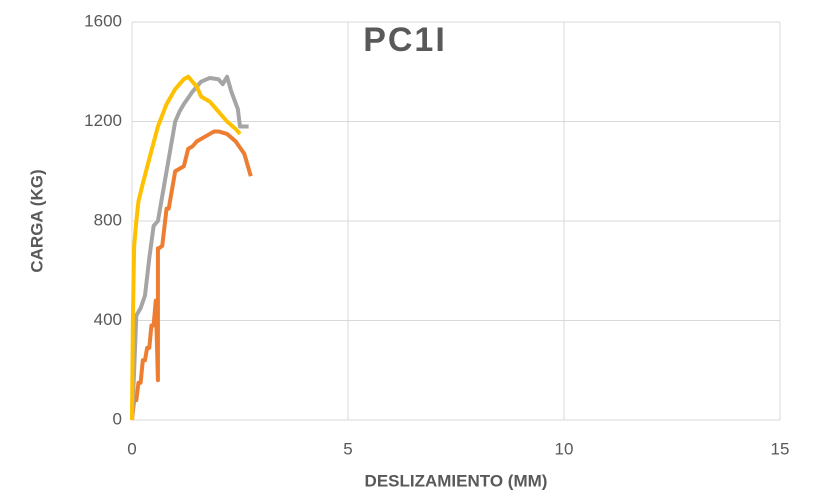 Image resolution: width=821 pixels, height=496 pixels. What do you see at coordinates (347, 448) in the screenshot?
I see `x-tick-label: 5` at bounding box center [347, 448].